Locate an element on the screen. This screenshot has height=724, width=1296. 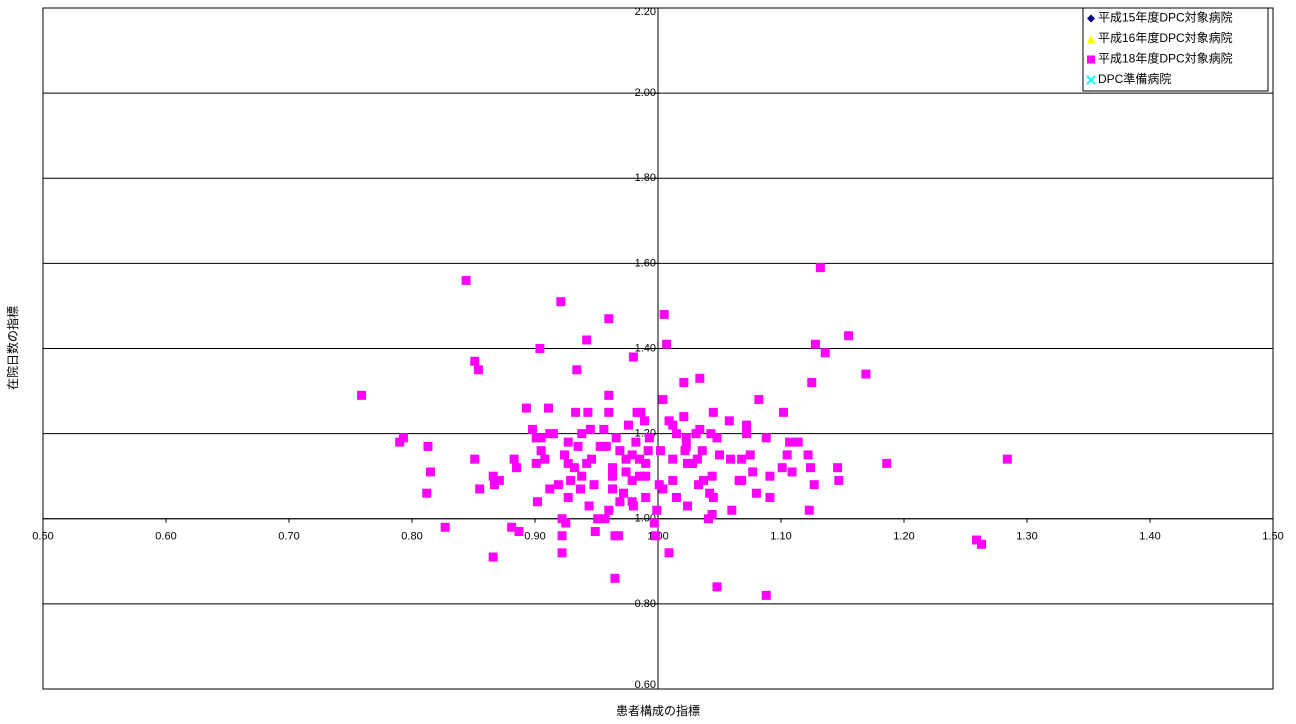
x-tick-label: 0.70 is located at coordinates (288, 537).